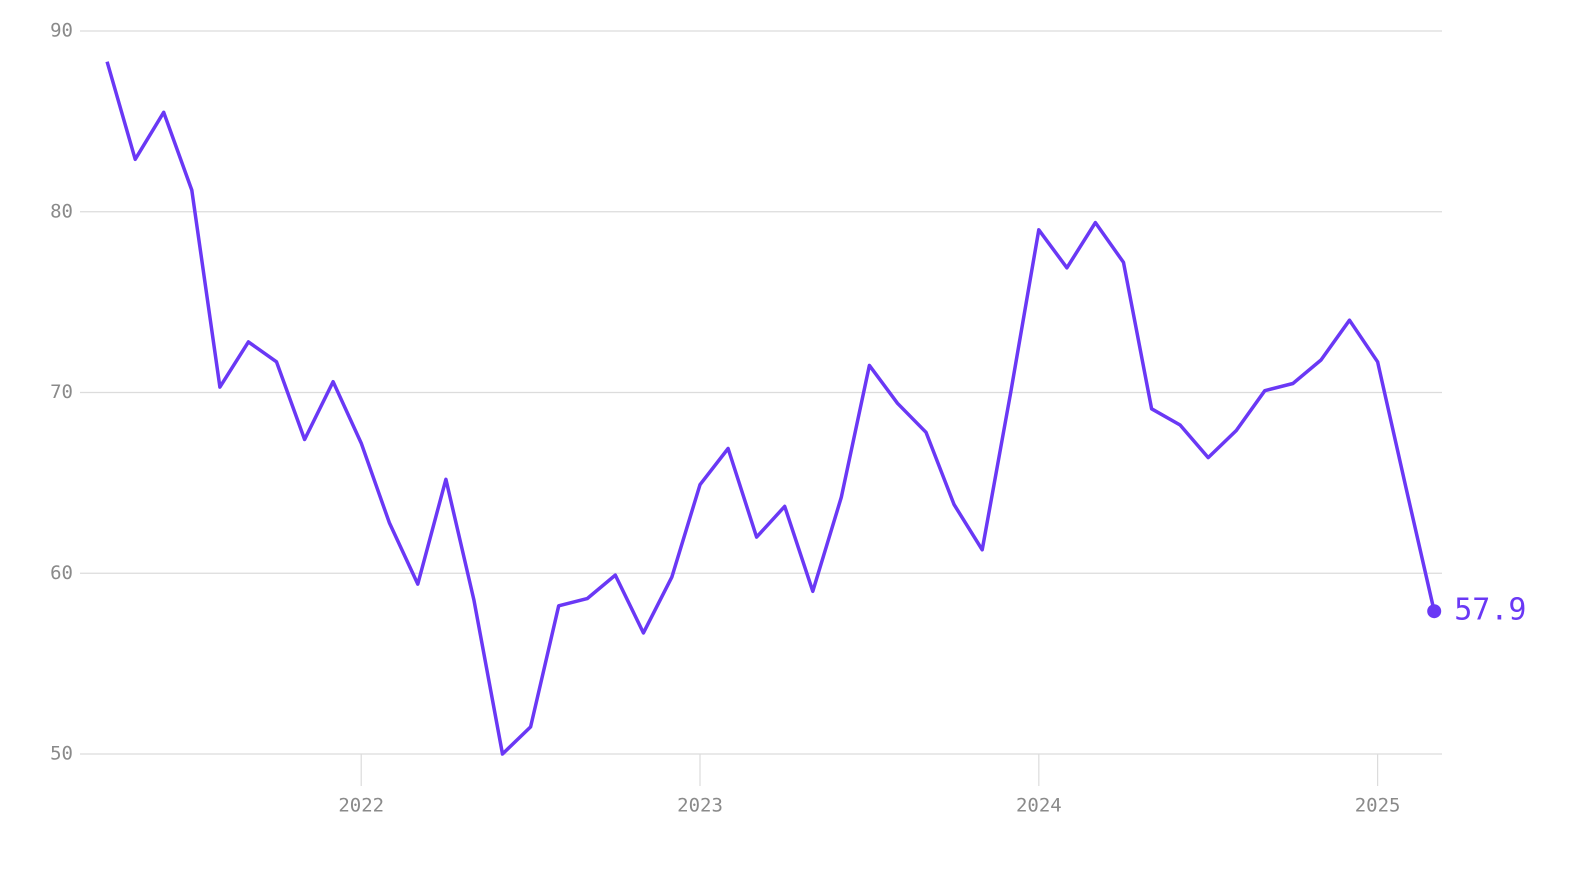  Describe the element at coordinates (61, 31) in the screenshot. I see `y-tick-label: 90` at that location.